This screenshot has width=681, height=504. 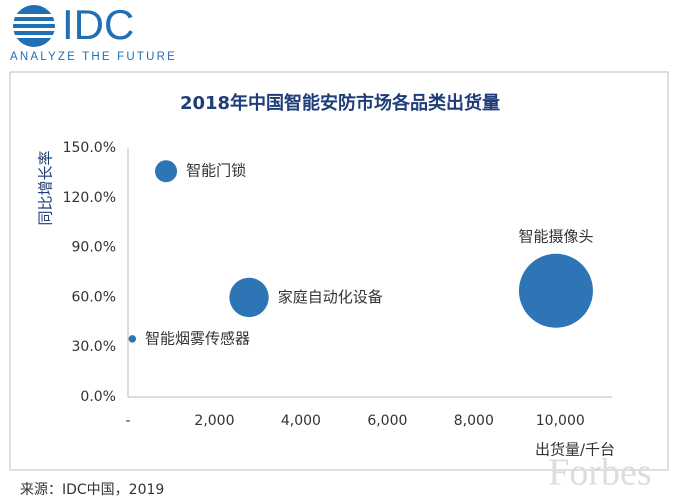 I want to click on bubble-label: 智能摄像头, so click(x=555, y=236).